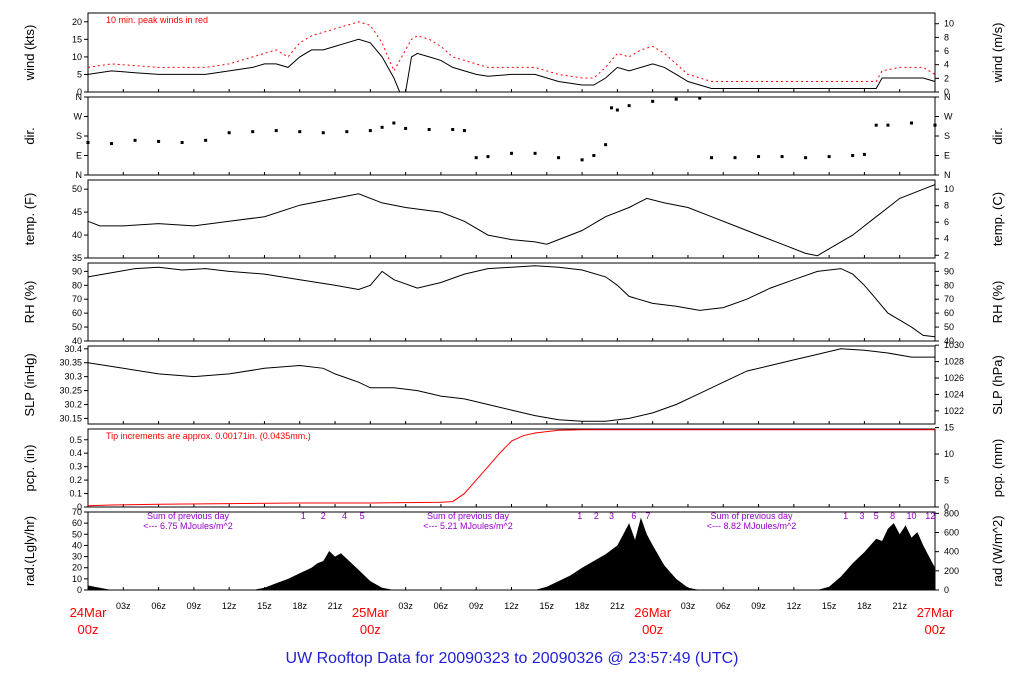 This screenshot has height=700, width=1024. Describe the element at coordinates (77, 545) in the screenshot. I see `rad-ytick-label: 40` at that location.